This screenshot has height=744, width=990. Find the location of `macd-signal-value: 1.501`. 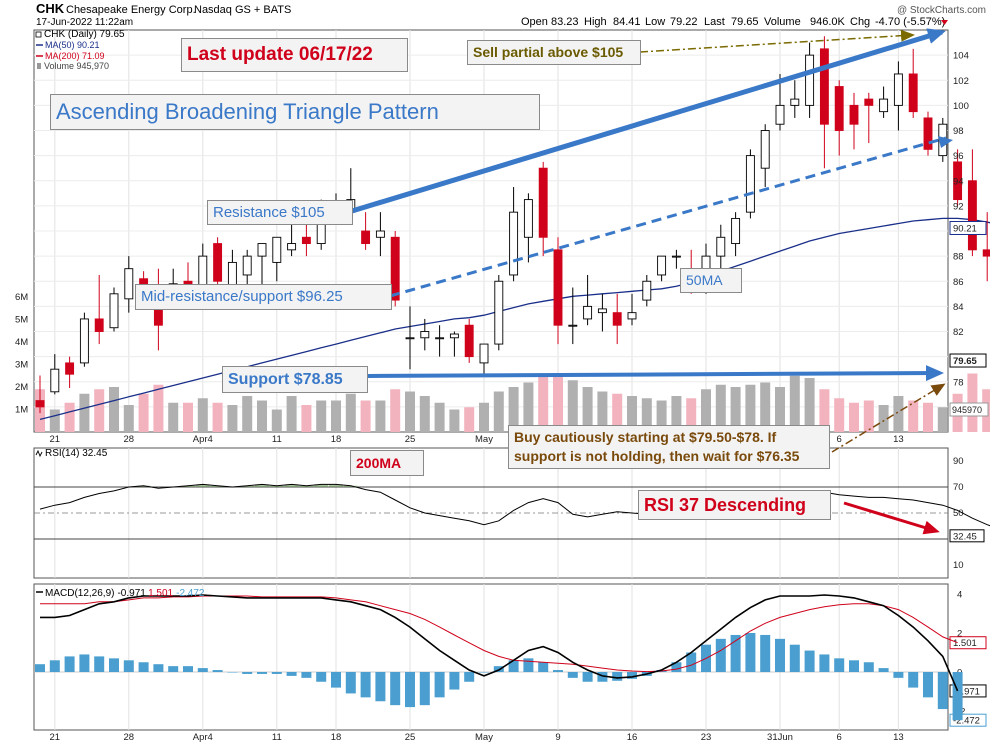

macd-signal-value: 1.501 is located at coordinates (160, 593).